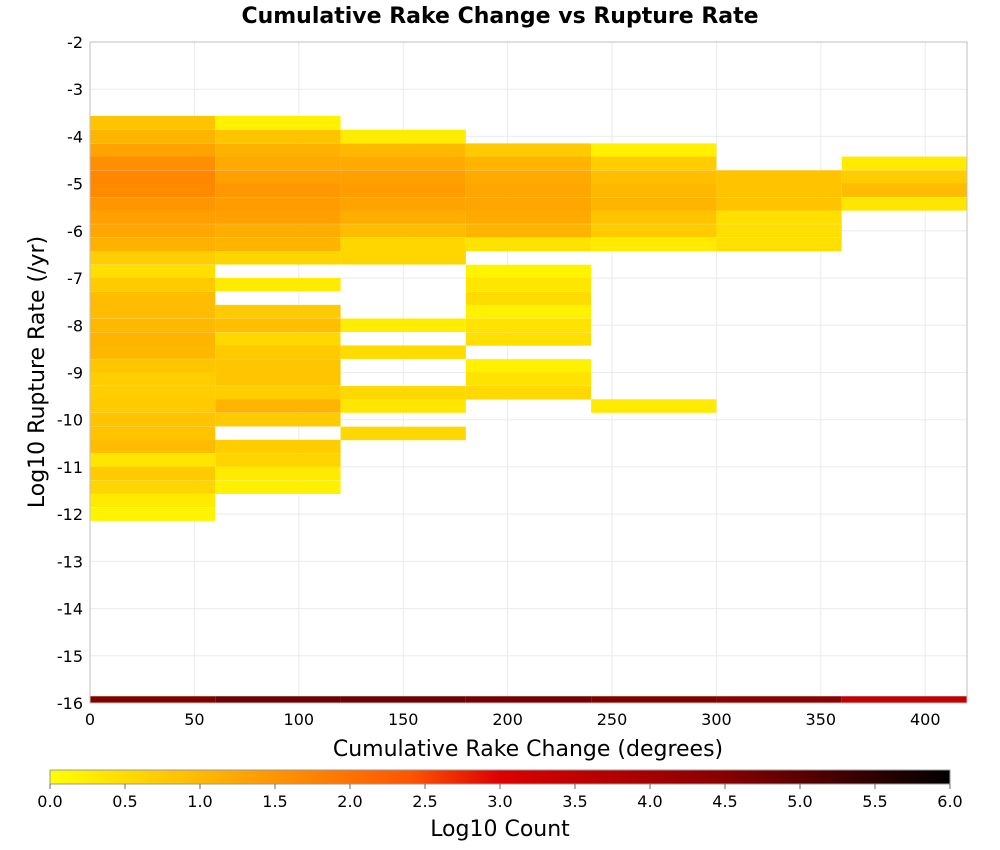  Describe the element at coordinates (274, 801) in the screenshot. I see `colorbar-tick-label: 1.5` at that location.